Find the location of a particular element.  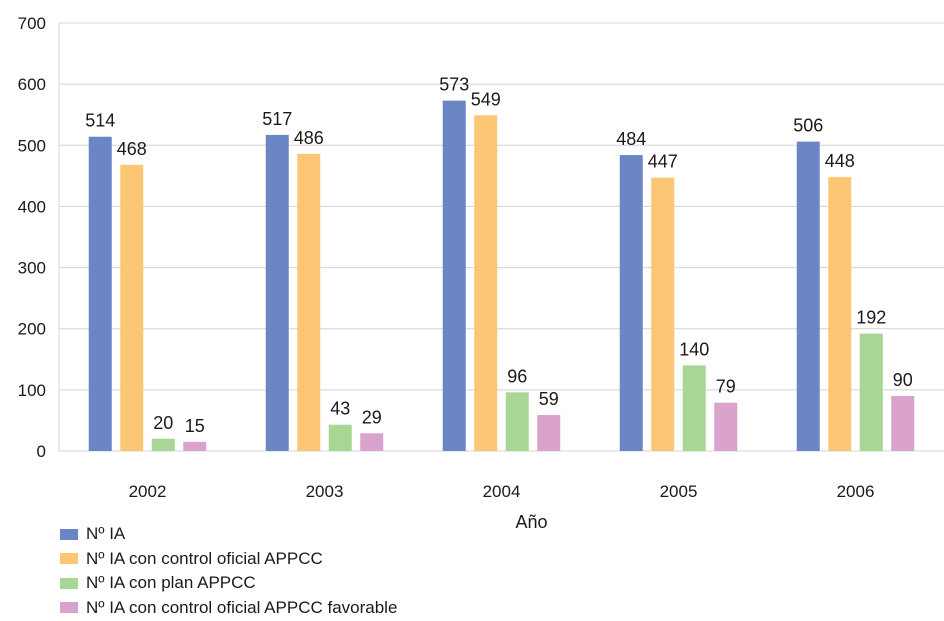

y-axis-ticks: 0 100 200 300 400 500 600 700 is located at coordinates (32, 237).